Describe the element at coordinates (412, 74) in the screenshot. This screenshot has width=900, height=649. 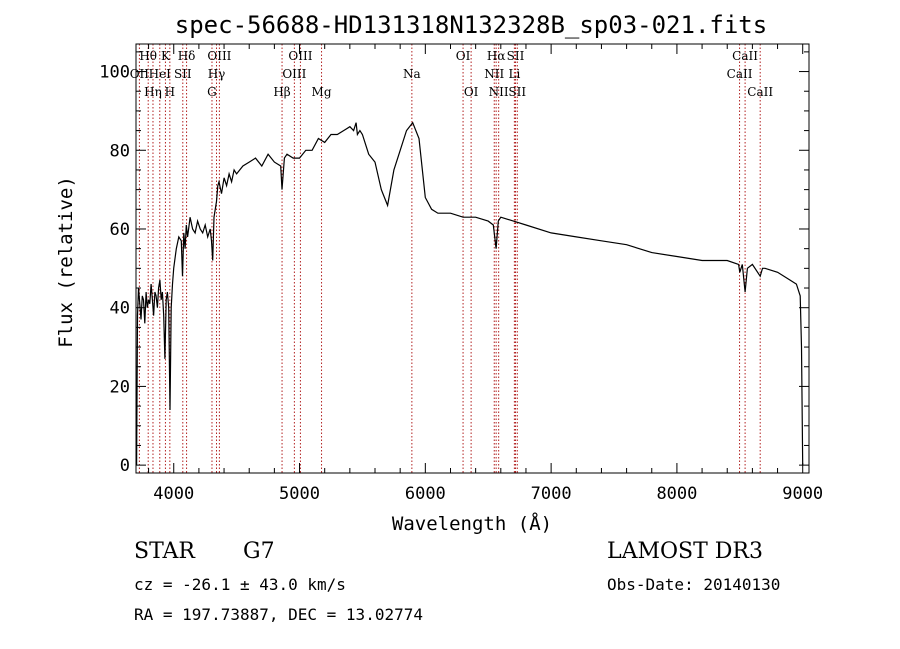
I see `spectral-line-label: Na` at that location.